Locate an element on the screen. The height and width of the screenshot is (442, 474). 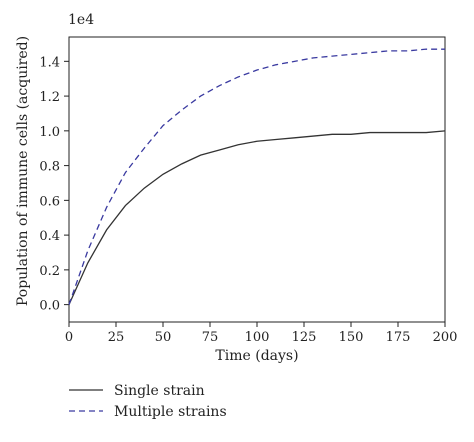
x-axis-label: Time (days) is located at coordinates (256, 356).